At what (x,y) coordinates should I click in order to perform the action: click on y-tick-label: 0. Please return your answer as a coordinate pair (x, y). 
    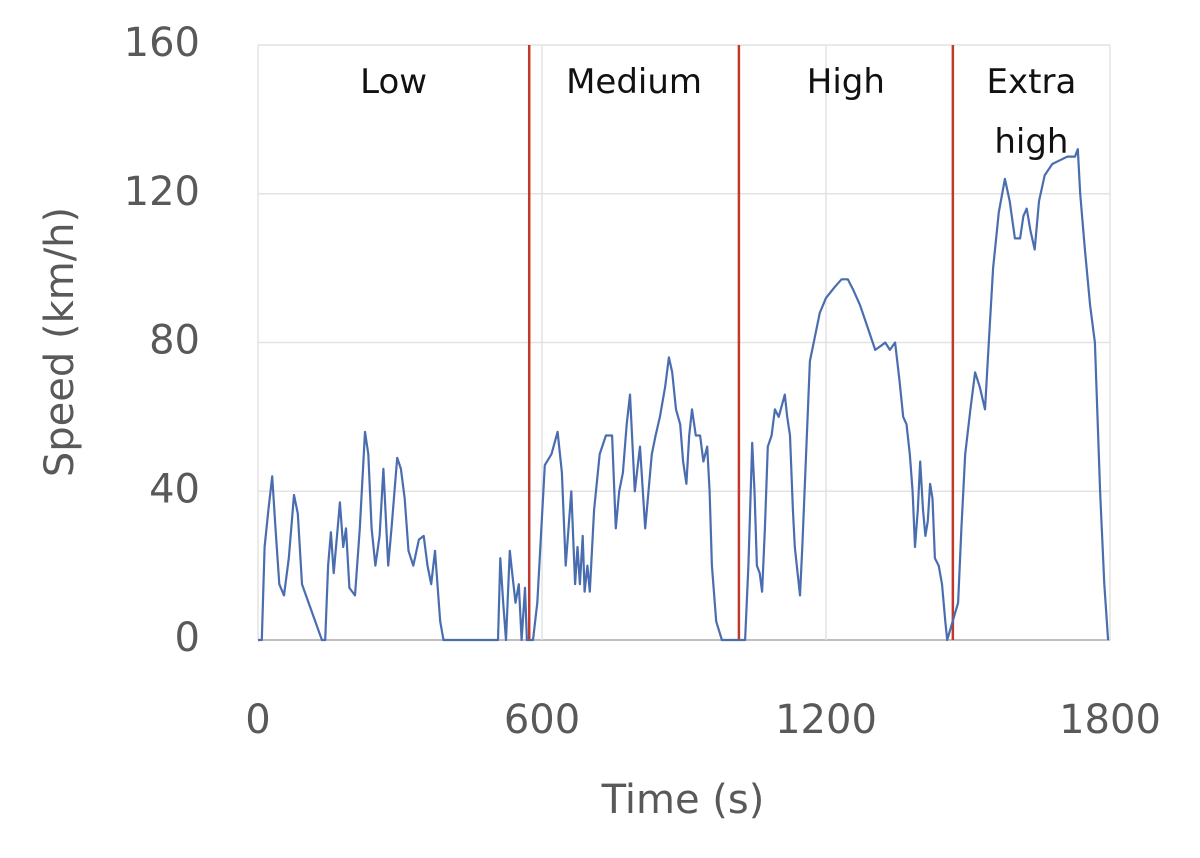
    Looking at the image, I should click on (187, 638).